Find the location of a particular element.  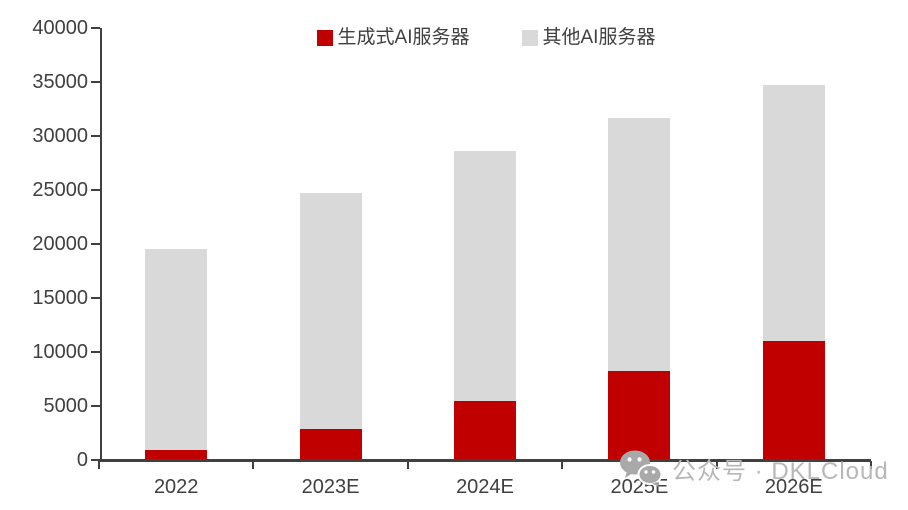

watermark: 公众号 · DKLCloud is located at coordinates (753, 468).